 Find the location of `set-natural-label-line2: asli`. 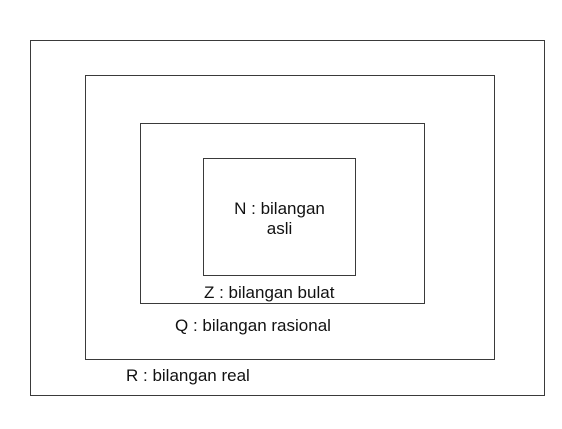

set-natural-label-line2: asli is located at coordinates (279, 228).